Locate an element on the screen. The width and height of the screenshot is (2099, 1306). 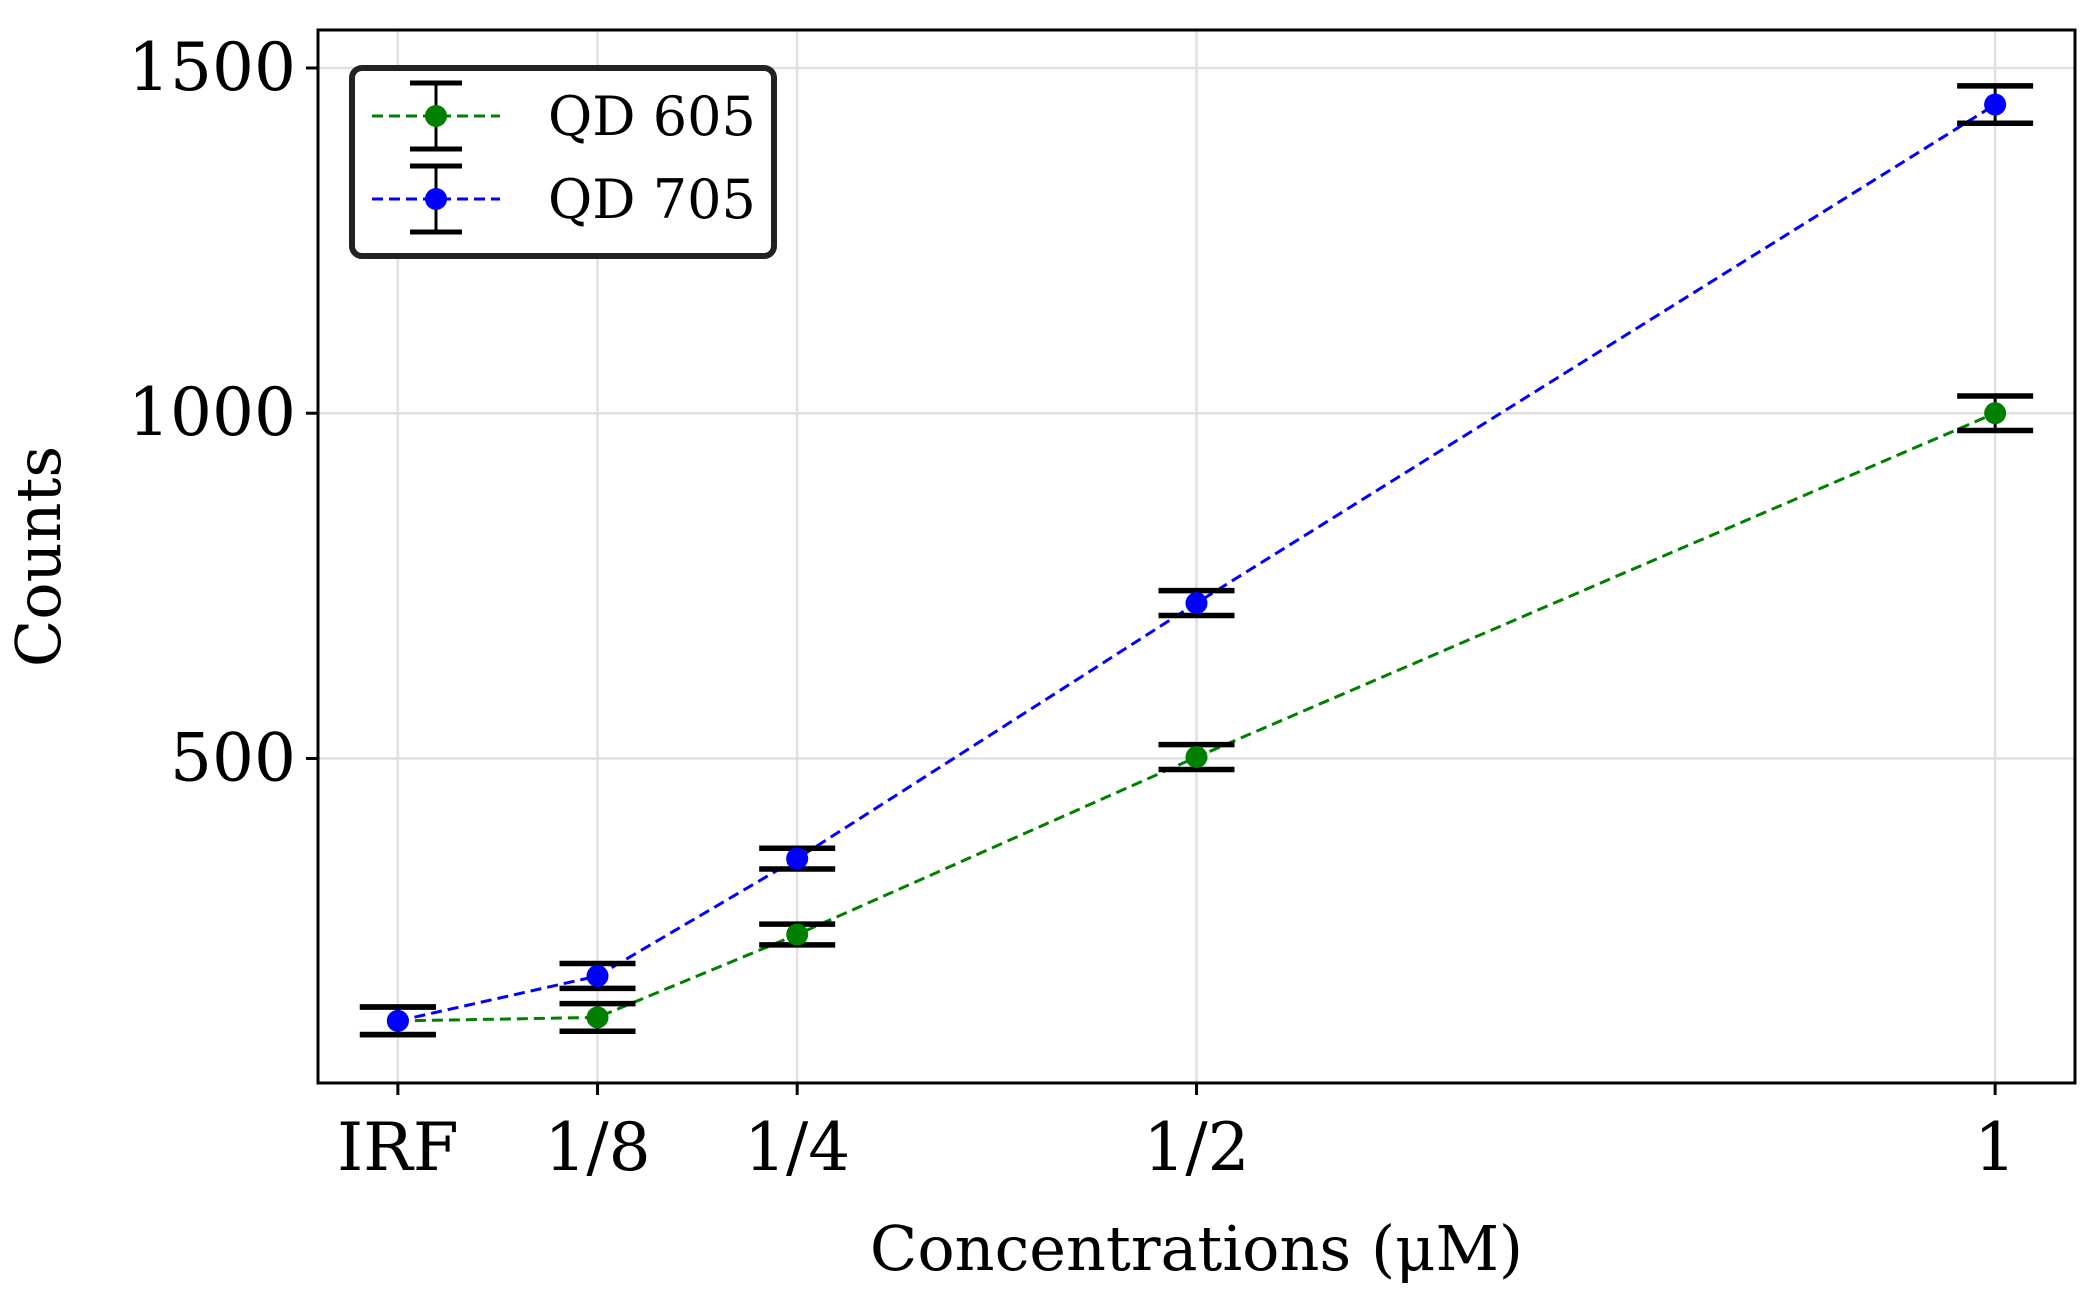
x-tick-label: 1/4 is located at coordinates (797, 1147).